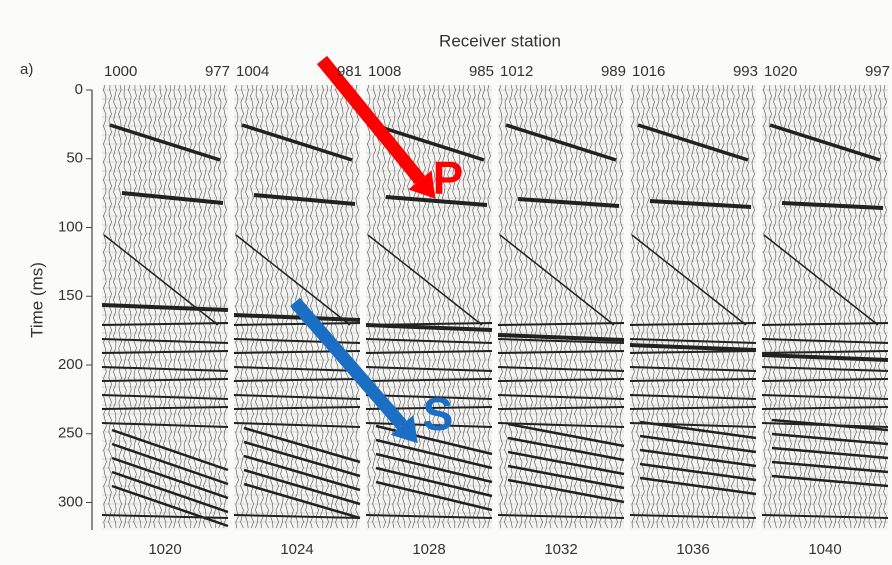  I want to click on top-label: 1004, so click(252, 71).